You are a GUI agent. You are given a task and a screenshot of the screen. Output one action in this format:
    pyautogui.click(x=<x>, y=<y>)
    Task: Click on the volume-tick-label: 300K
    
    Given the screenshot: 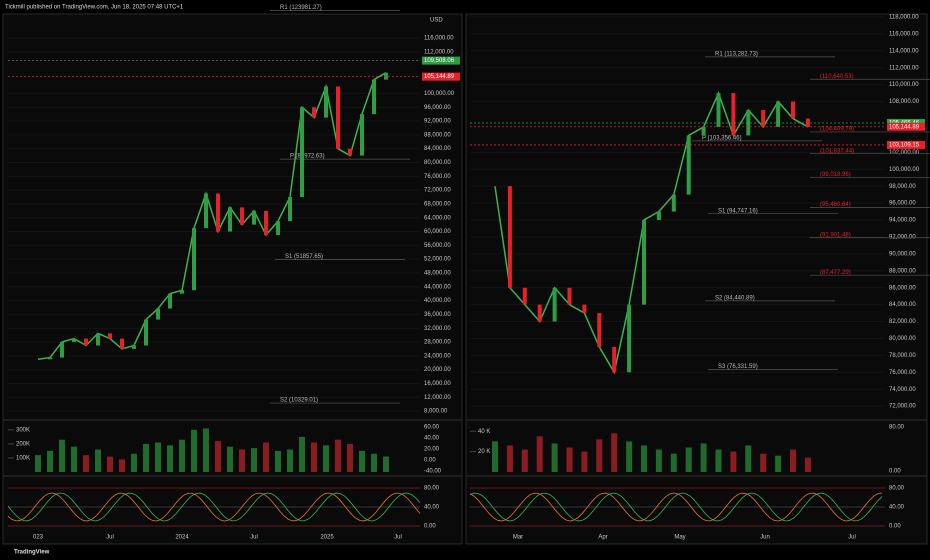 What is the action you would take?
    pyautogui.click(x=23, y=430)
    